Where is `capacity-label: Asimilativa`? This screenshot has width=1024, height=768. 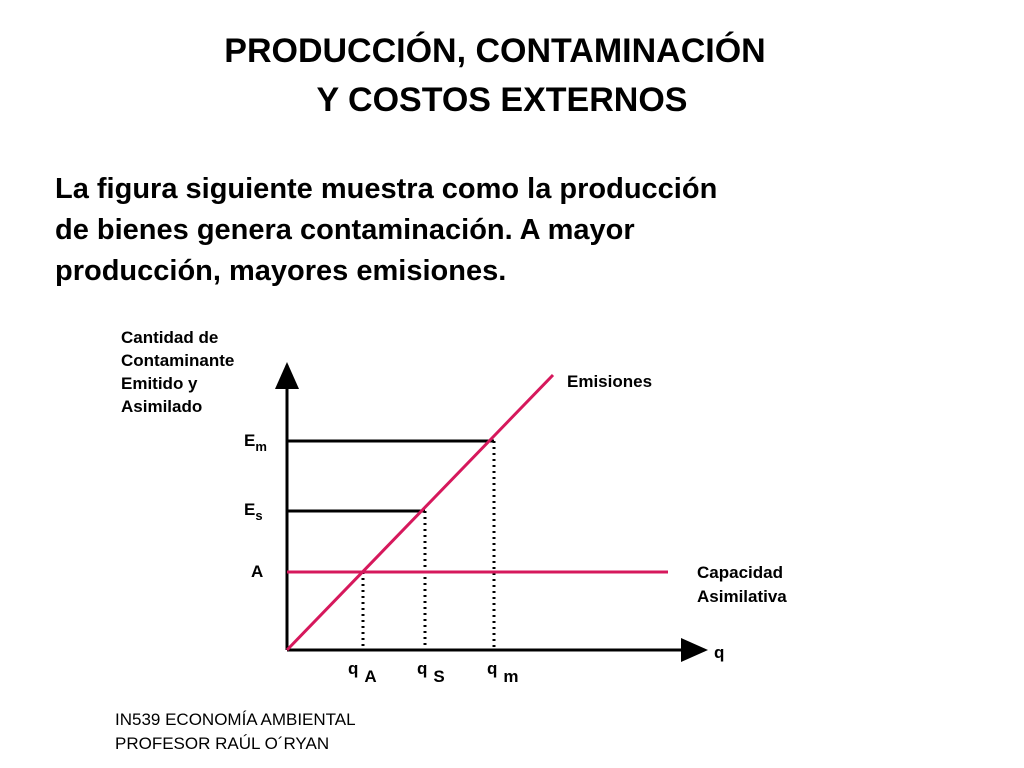
capacity-label: Asimilativa is located at coordinates (742, 596).